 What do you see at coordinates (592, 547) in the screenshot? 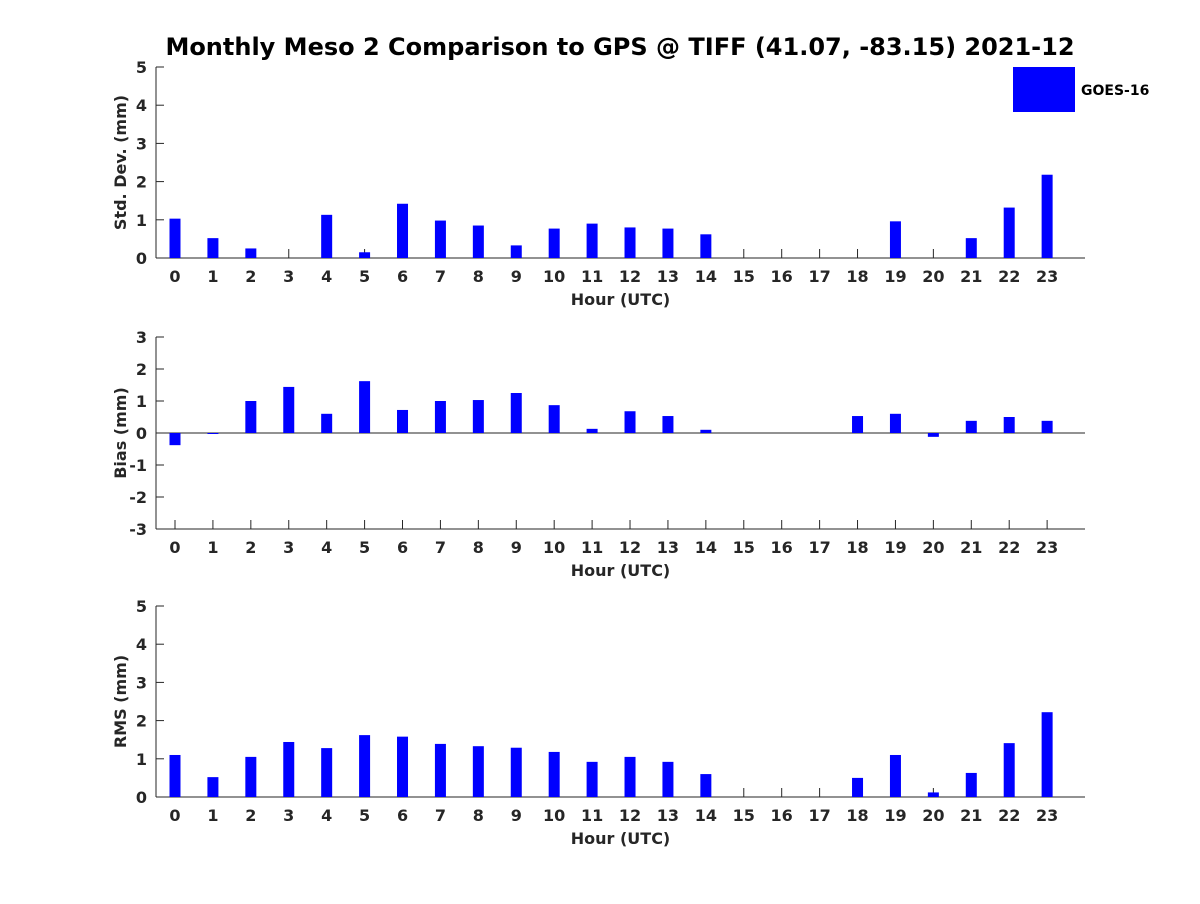
I see `x-tick-label: 11` at bounding box center [592, 547].